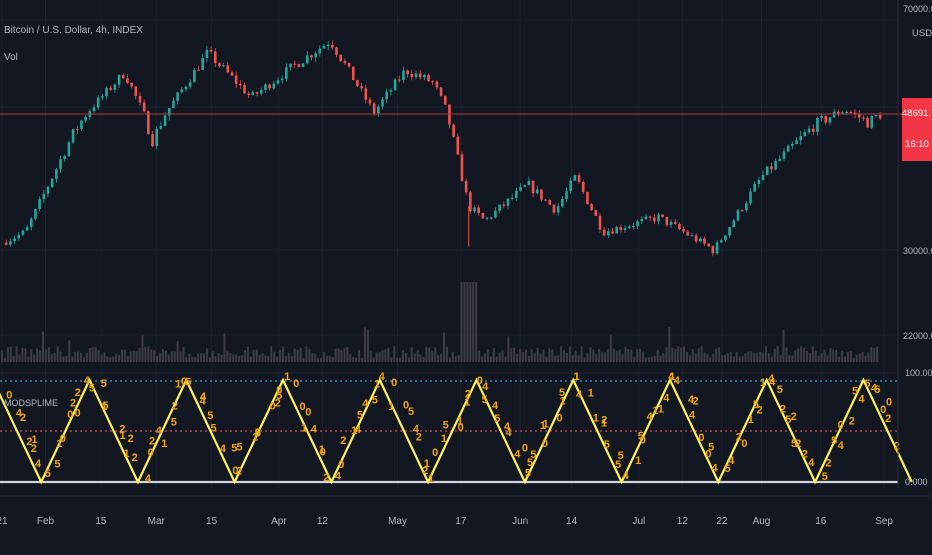  Describe the element at coordinates (73, 30) in the screenshot. I see `symbol-legend: Bitcoin / U.S. Dollar, 4h, INDEX` at that location.